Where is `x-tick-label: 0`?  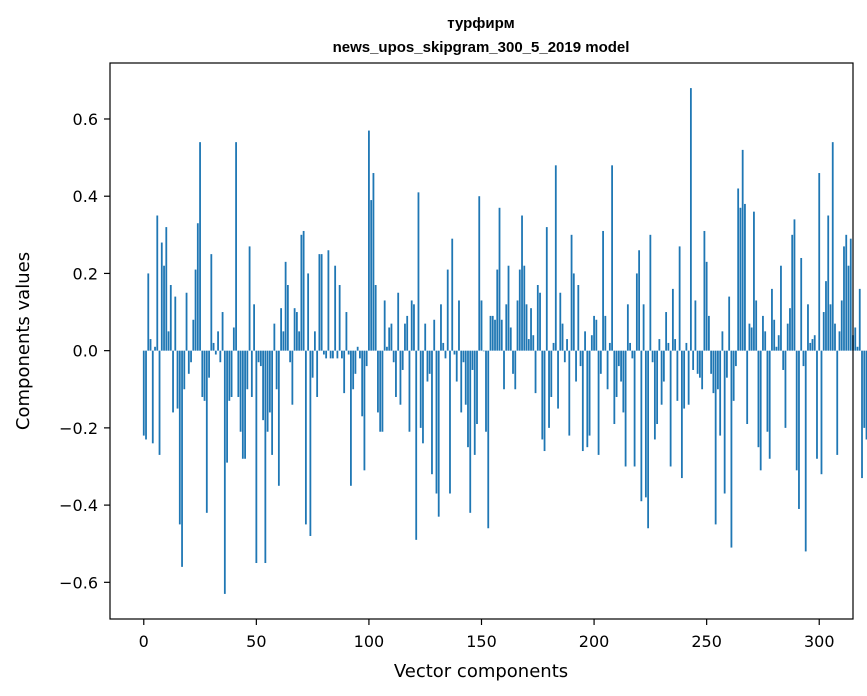 x-tick-label: 0 is located at coordinates (144, 641).